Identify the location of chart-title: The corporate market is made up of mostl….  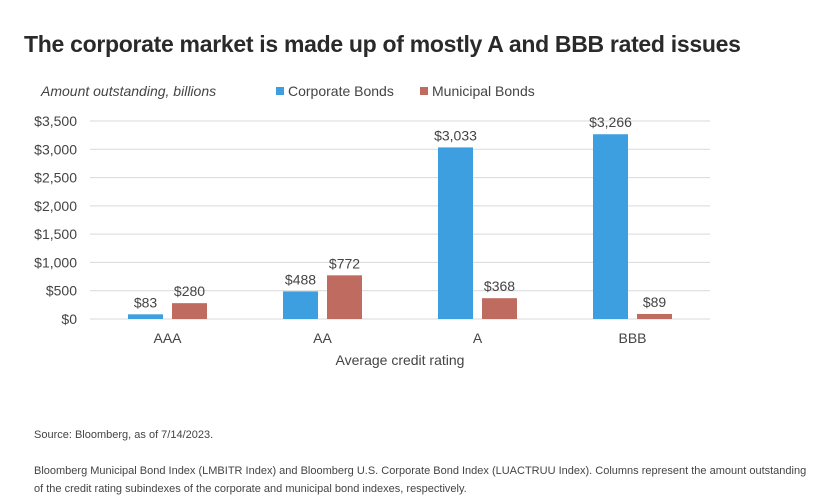
(382, 44).